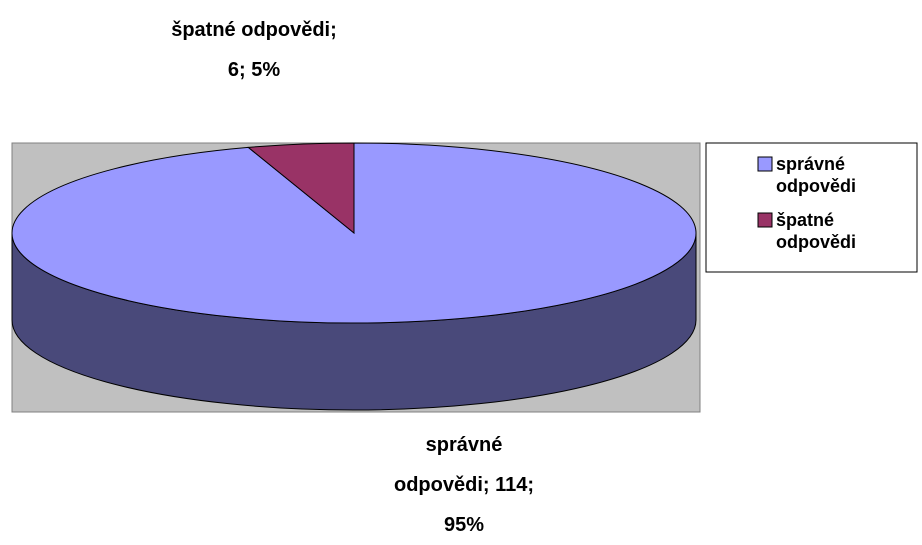 This screenshot has height=545, width=922. I want to click on pie-slice, so click(301, 188).